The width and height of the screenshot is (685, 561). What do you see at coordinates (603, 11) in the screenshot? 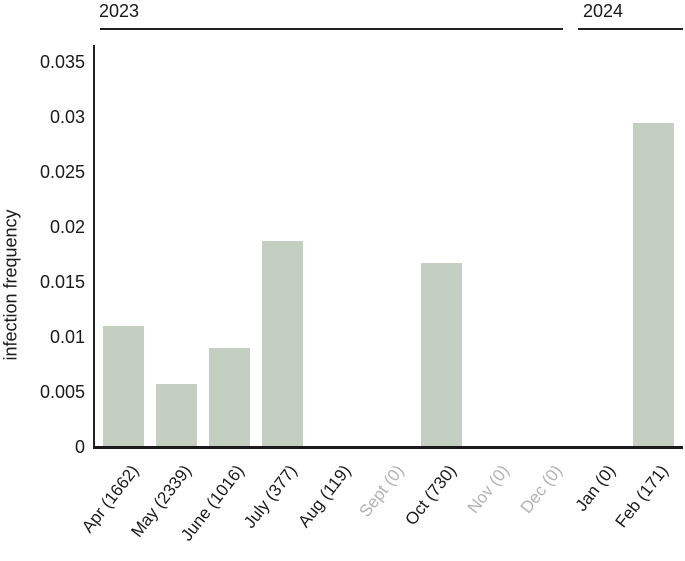
I see `year-group-label-2024: 2024` at bounding box center [603, 11].